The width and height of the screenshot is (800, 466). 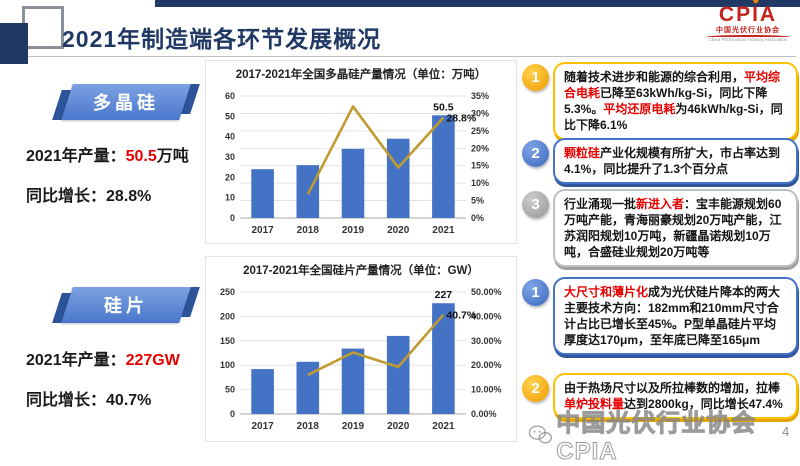 I want to click on sunburst-icon: ✸, so click(x=757, y=3).